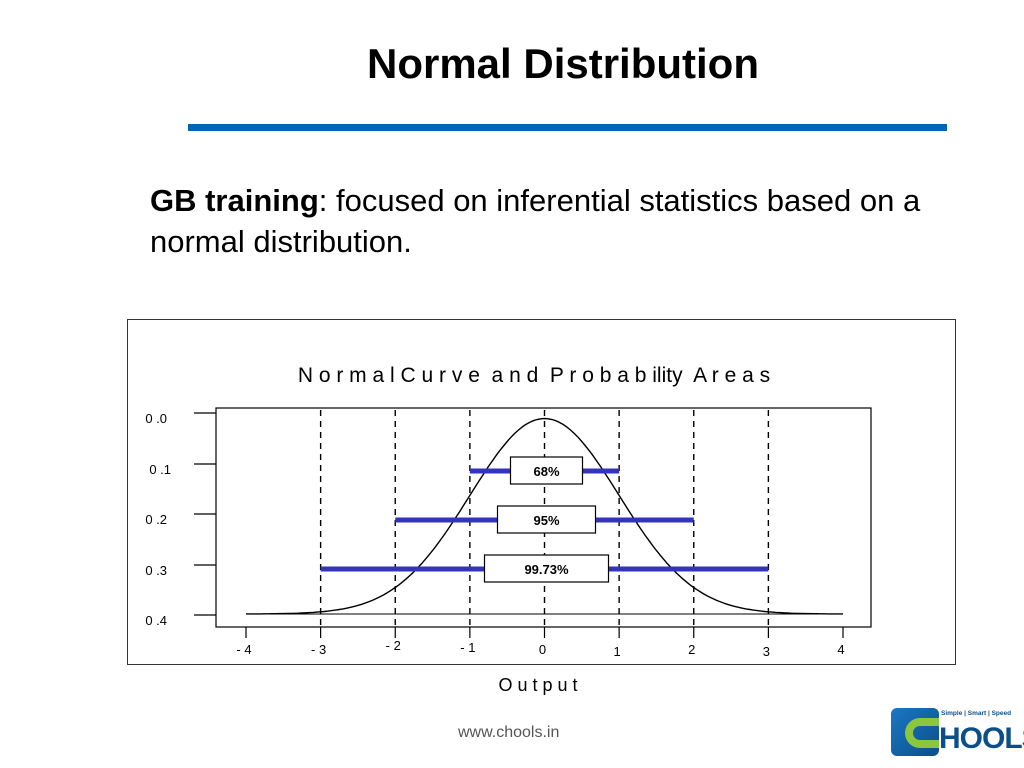  I want to click on title-underline, so click(567, 127).